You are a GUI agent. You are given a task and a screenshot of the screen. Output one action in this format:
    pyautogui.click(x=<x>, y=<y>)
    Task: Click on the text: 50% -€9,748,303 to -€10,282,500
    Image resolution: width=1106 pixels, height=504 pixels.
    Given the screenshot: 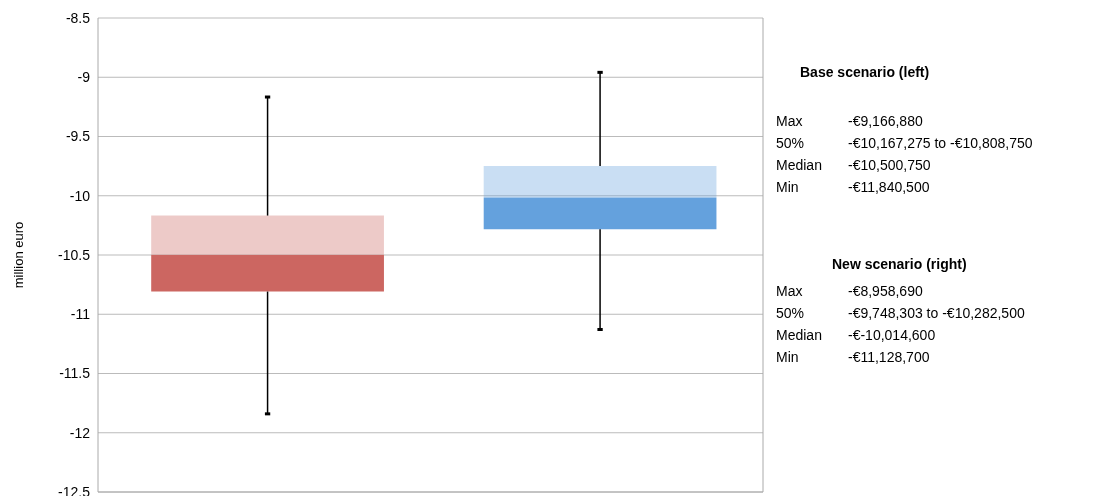 What is the action you would take?
    pyautogui.click(x=900, y=313)
    